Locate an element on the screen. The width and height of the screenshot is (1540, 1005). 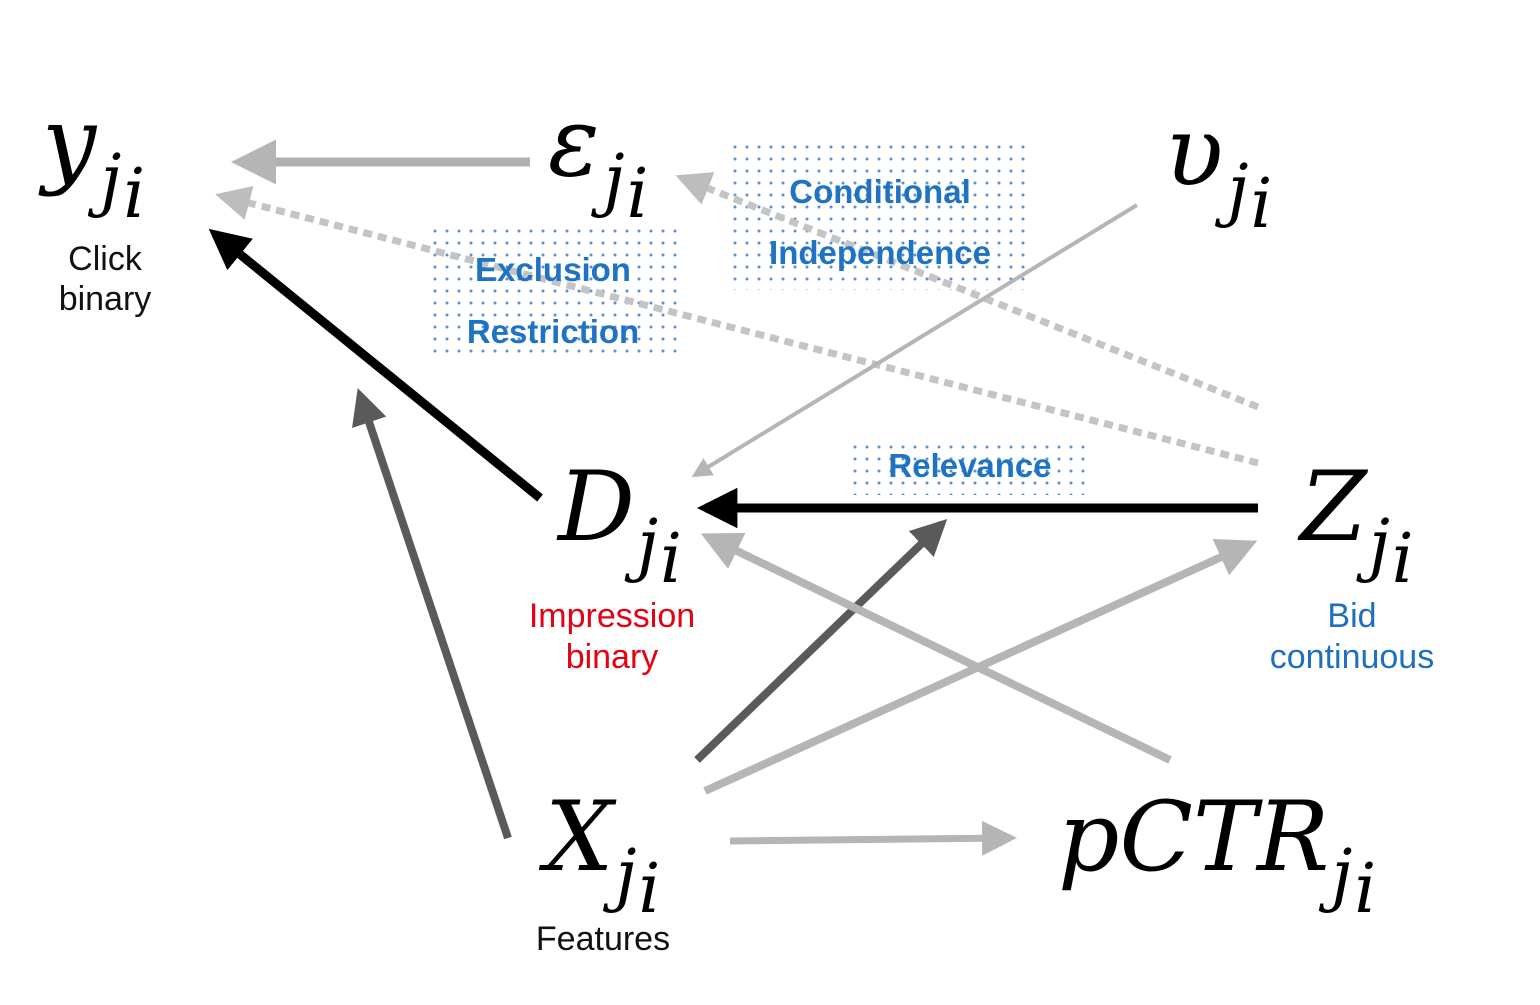
node-d-label-1: Impression is located at coordinates (612, 616).